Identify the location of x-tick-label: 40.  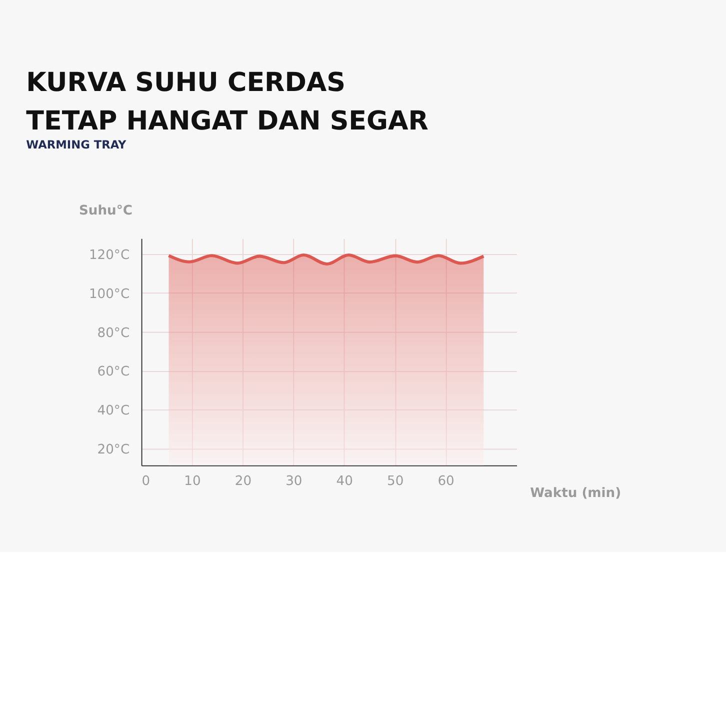
(344, 481).